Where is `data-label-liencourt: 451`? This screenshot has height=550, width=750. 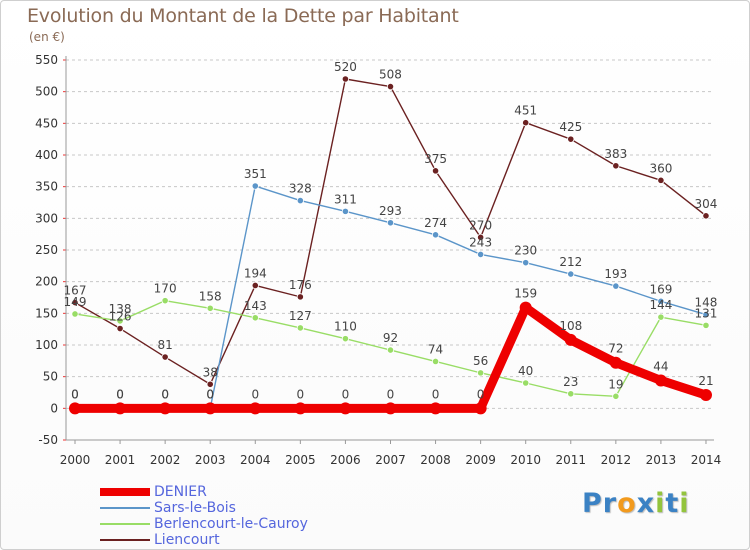 data-label-liencourt: 451 is located at coordinates (525, 111).